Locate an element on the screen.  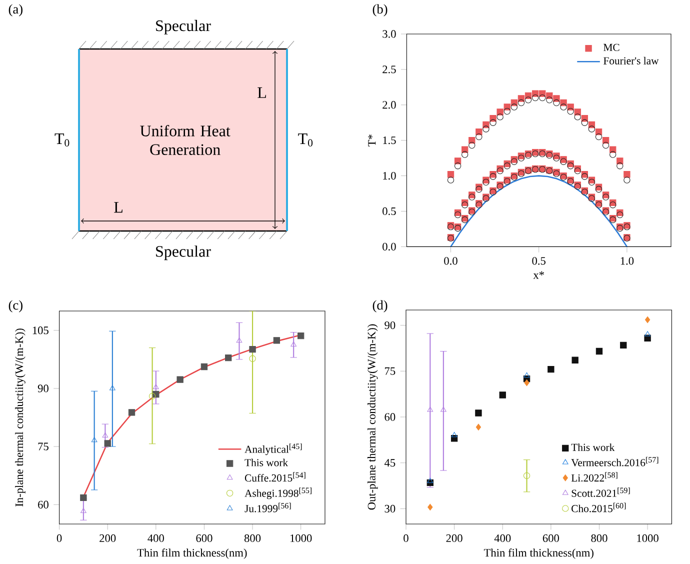
legend-label: Ju.1999$^{[56]}$ is located at coordinates (267, 507).